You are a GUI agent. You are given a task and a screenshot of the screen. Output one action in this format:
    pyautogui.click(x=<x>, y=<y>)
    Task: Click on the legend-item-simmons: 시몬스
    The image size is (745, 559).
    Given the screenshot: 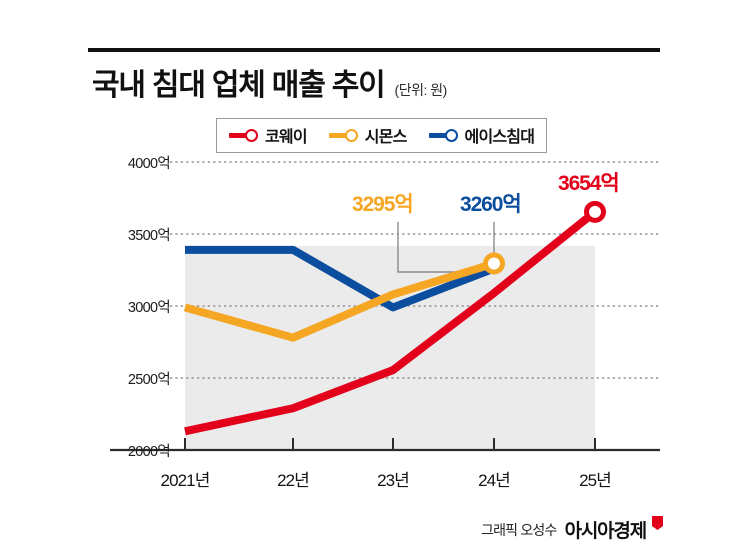 What is the action you would take?
    pyautogui.click(x=368, y=135)
    